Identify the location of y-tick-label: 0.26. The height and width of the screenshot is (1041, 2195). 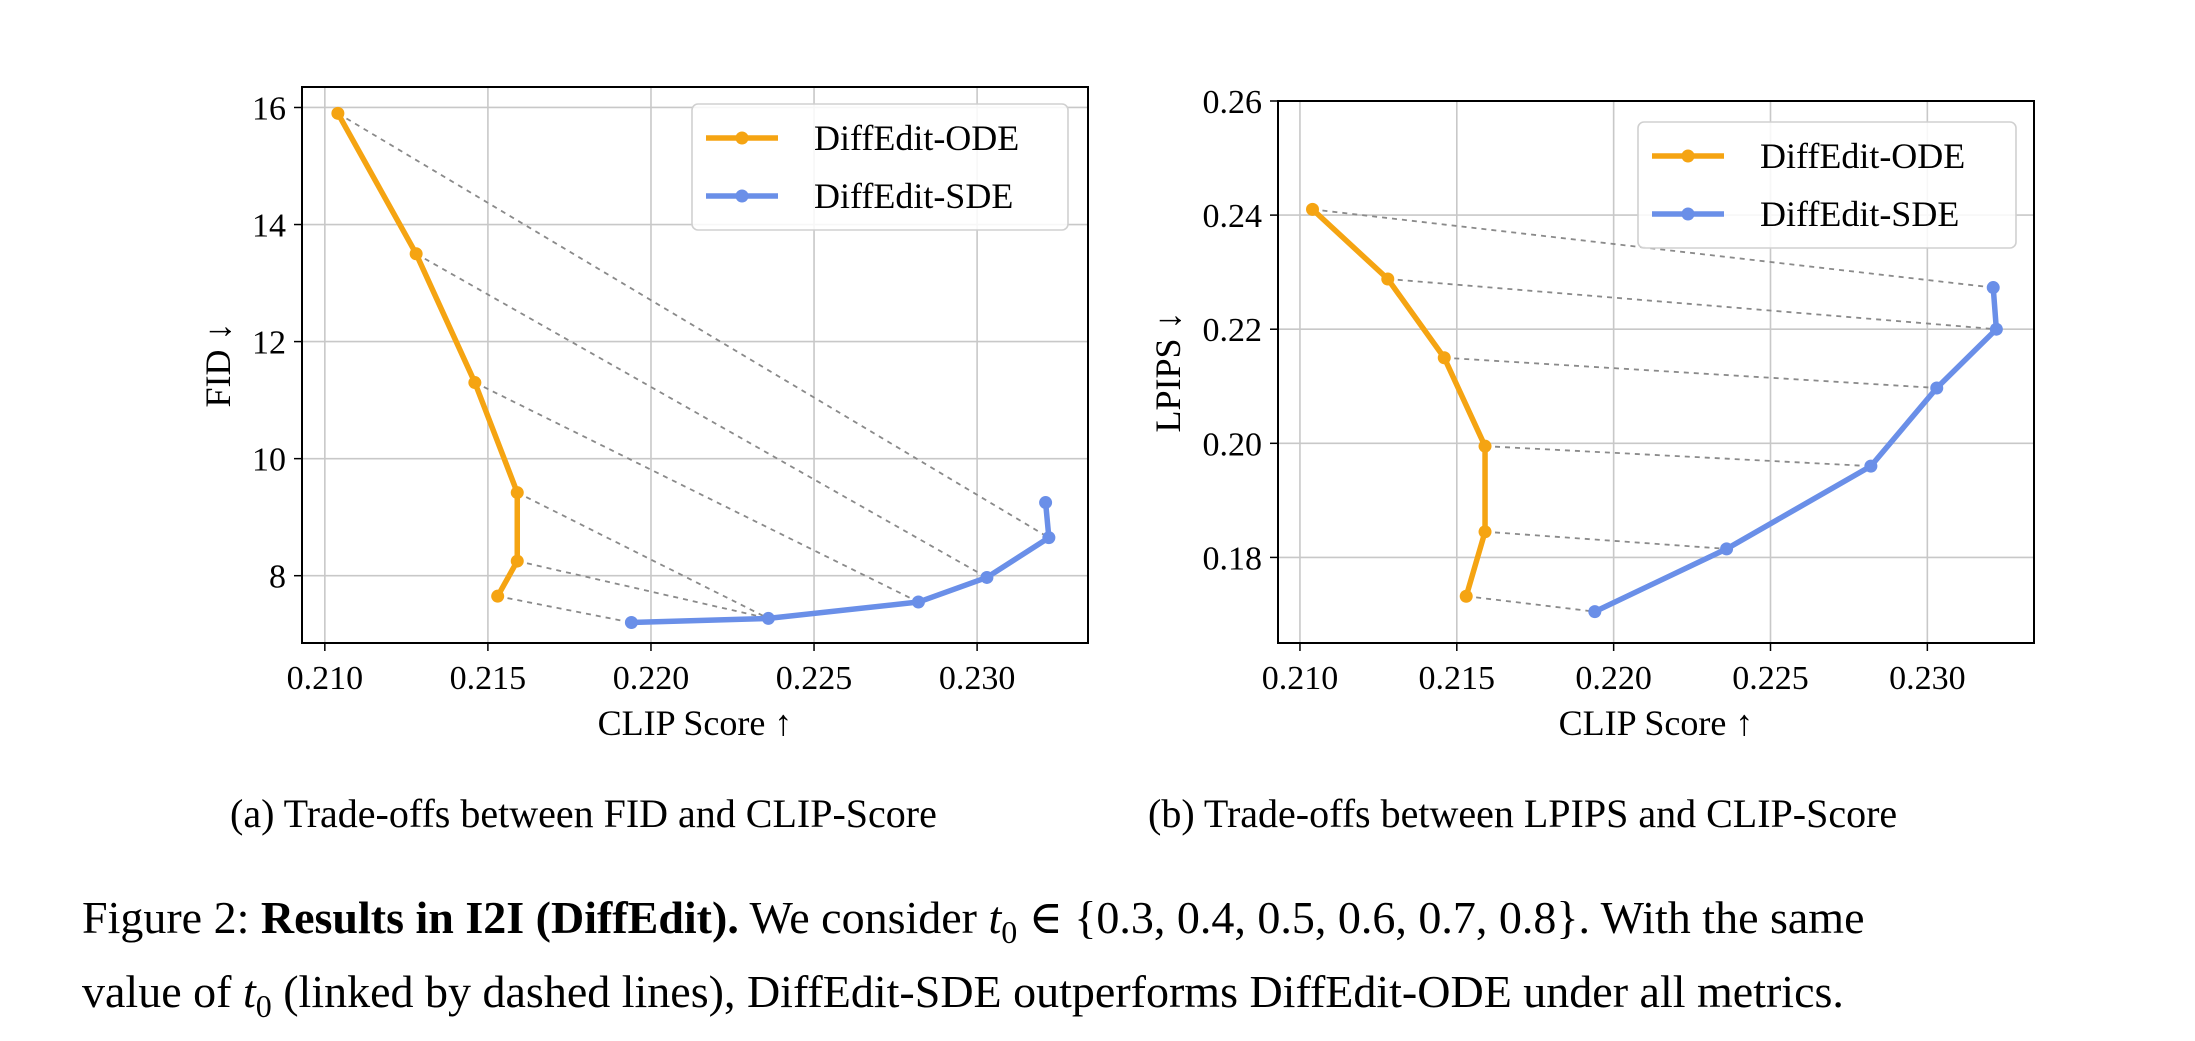
(1233, 102).